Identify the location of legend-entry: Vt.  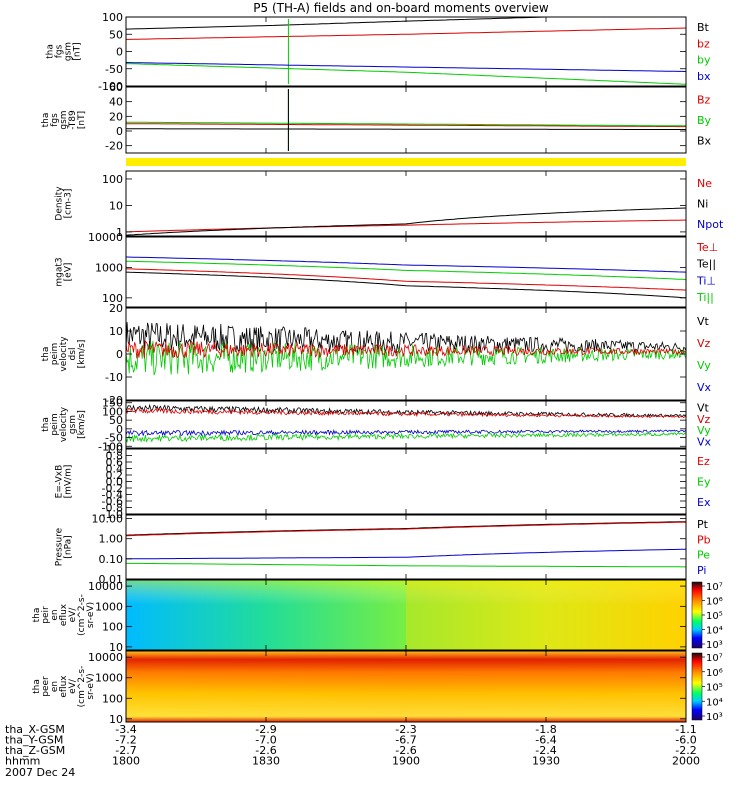
(703, 408).